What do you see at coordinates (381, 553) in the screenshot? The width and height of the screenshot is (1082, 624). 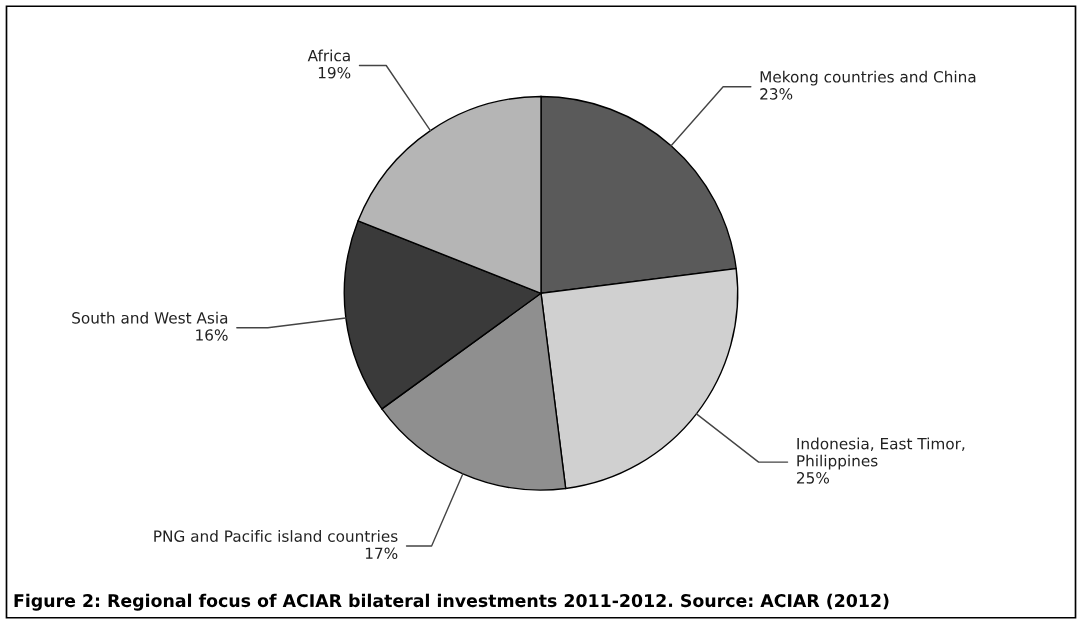 I see `data-label: 17%` at bounding box center [381, 553].